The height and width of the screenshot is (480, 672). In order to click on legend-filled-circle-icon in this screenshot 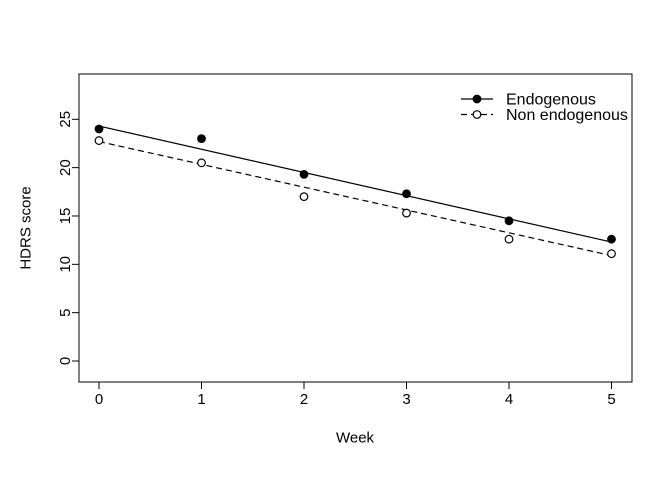, I will do `click(477, 99)`.